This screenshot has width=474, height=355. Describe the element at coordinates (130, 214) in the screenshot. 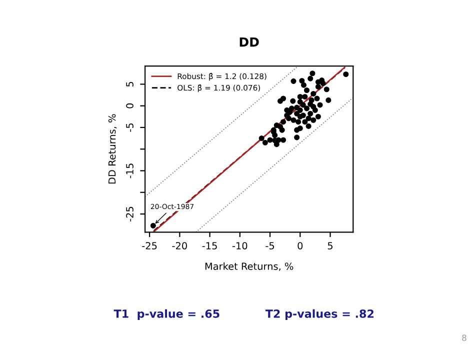

I see `y-tick-label: -25` at that location.